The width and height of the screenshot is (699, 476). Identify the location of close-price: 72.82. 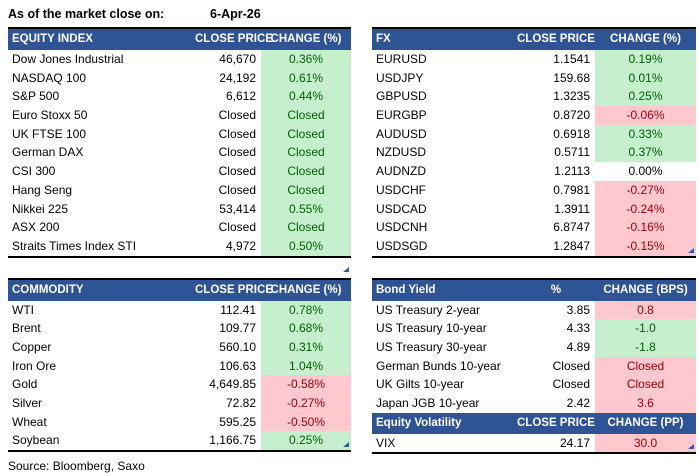
(240, 403).